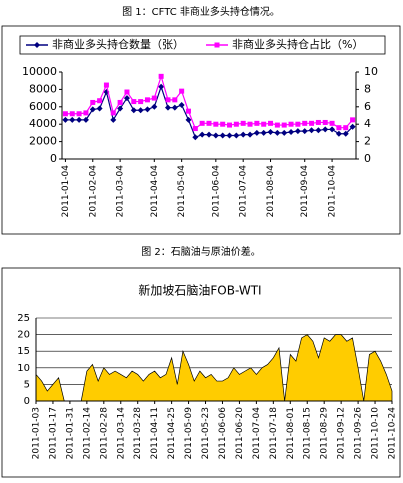 The width and height of the screenshot is (403, 483). I want to click on y2-tick-label: 4, so click(367, 123).